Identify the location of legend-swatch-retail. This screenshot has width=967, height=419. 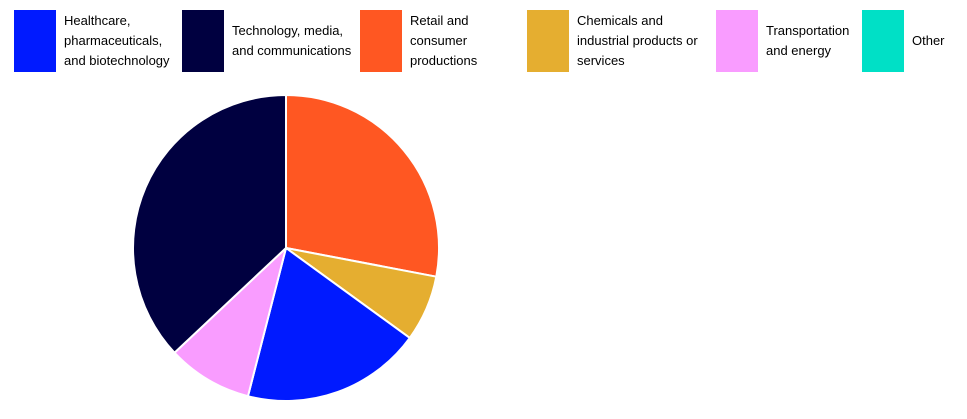
(381, 41).